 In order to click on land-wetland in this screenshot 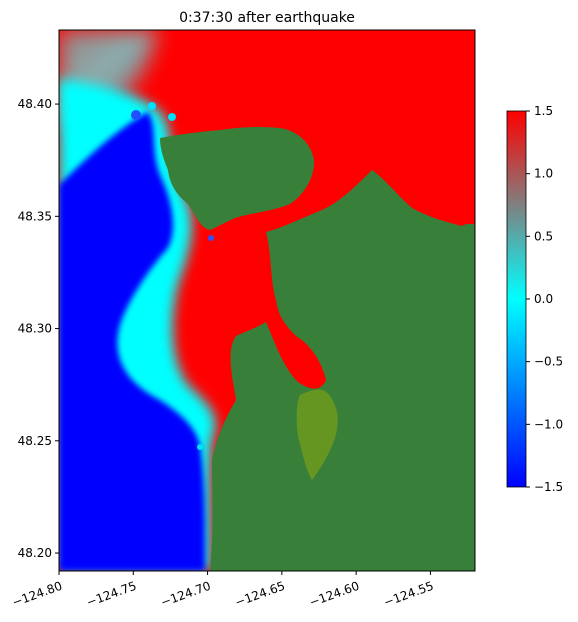, I will do `click(317, 434)`.